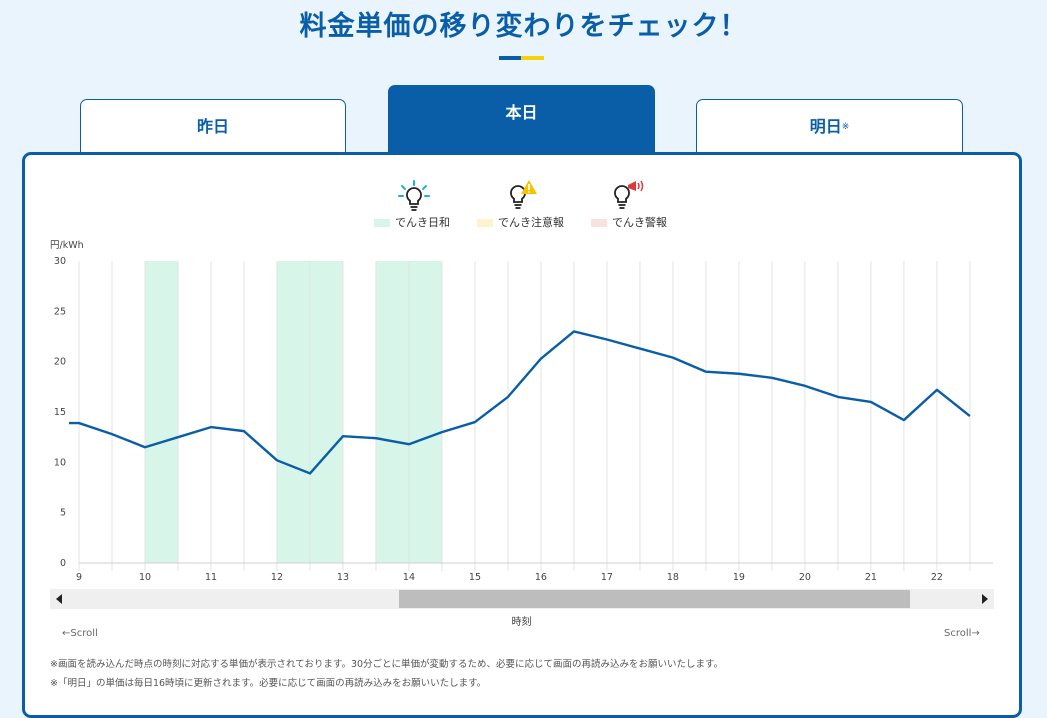 This screenshot has width=1047, height=718. I want to click on y-tick-label: 15, so click(60, 412).